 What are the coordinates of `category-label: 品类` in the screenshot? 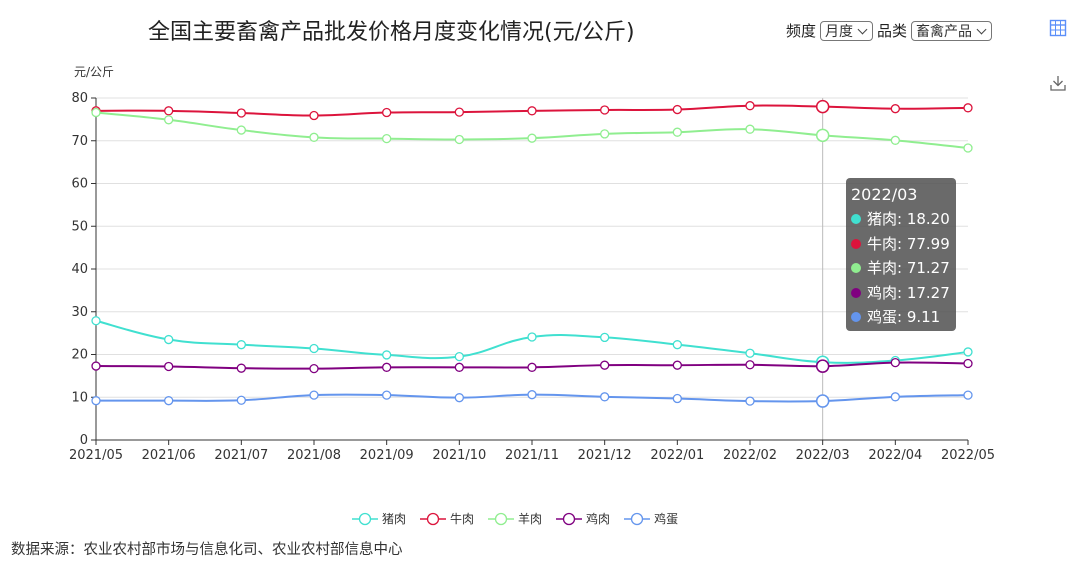 It's located at (892, 31).